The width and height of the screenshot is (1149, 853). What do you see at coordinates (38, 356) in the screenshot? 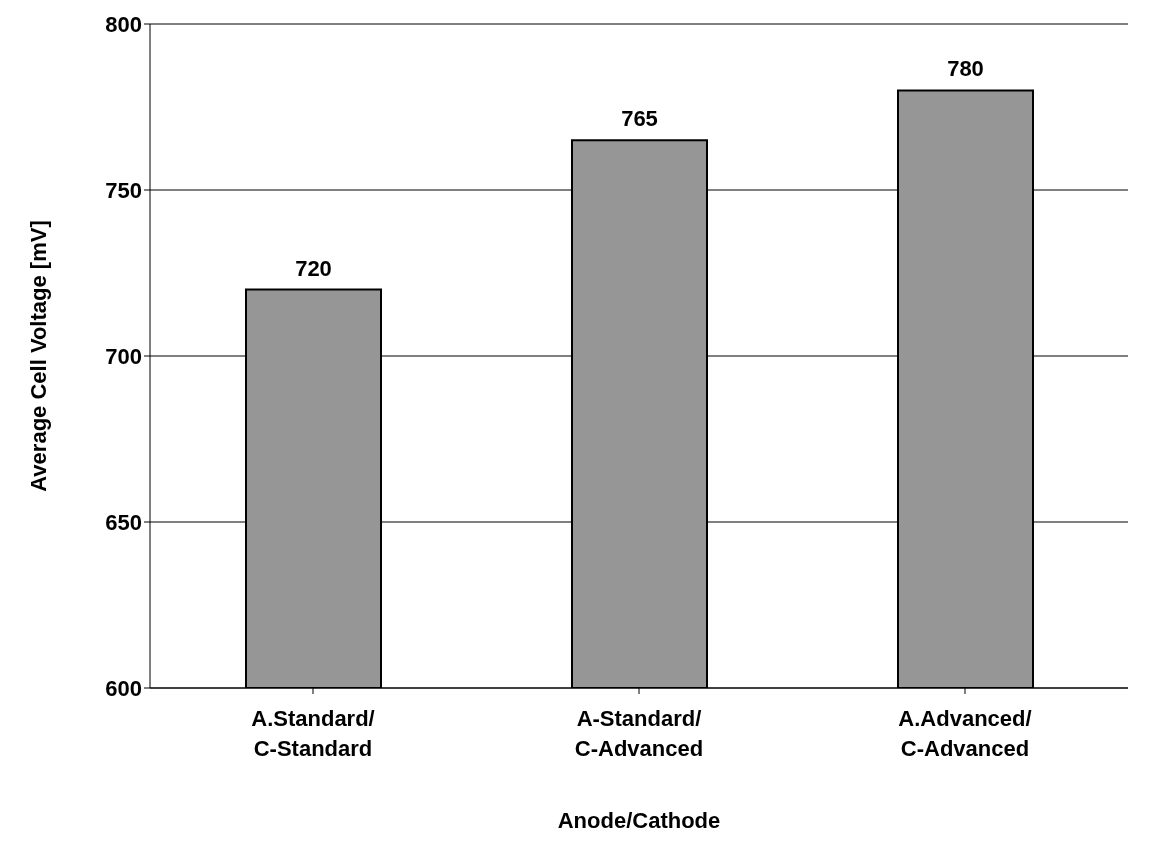
I see `y-axis-title: Average Cell Voltage [mV]` at bounding box center [38, 356].